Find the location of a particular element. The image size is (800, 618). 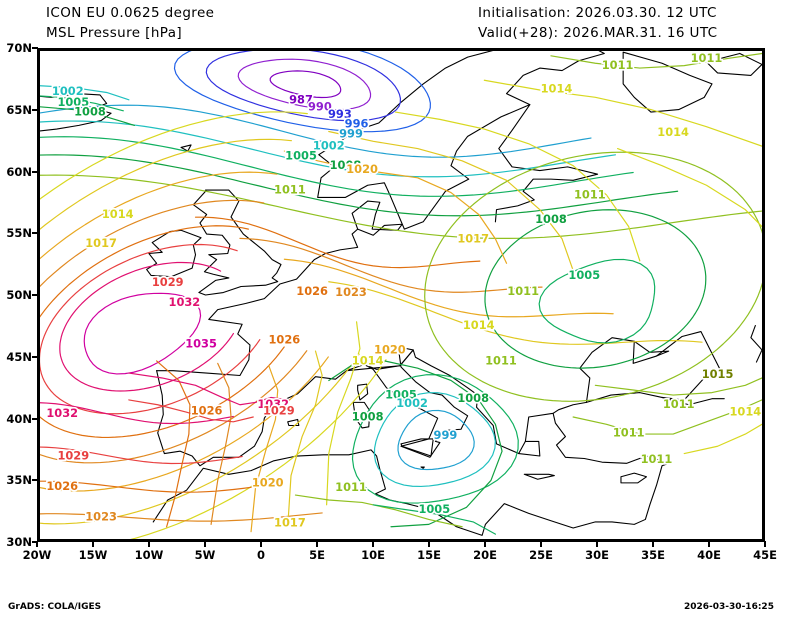

x-axis-tick: 0 is located at coordinates (260, 555).